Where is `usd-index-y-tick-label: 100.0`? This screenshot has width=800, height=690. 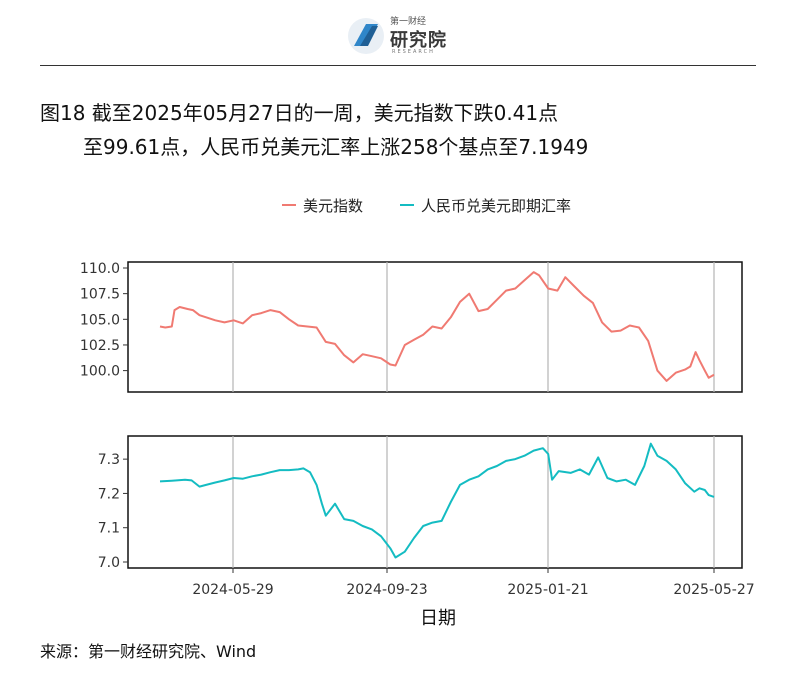
usd-index-y-tick-label: 100.0 is located at coordinates (100, 372).